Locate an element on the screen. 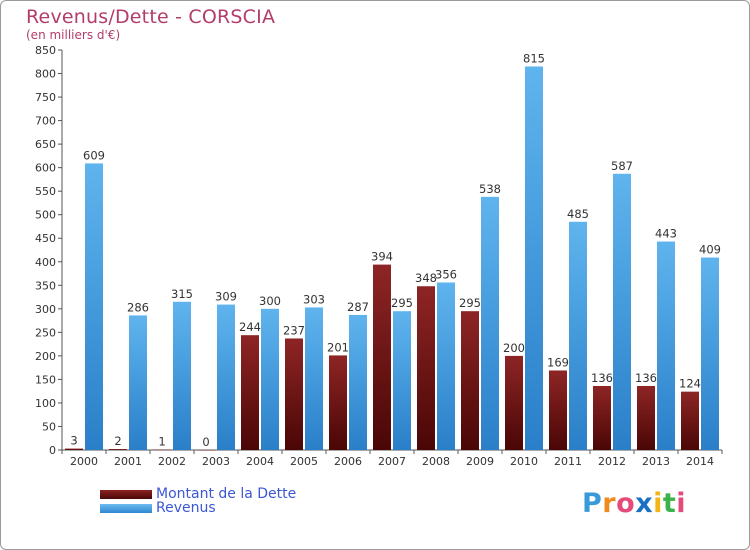  x-tick-label: 2000 is located at coordinates (84, 461).